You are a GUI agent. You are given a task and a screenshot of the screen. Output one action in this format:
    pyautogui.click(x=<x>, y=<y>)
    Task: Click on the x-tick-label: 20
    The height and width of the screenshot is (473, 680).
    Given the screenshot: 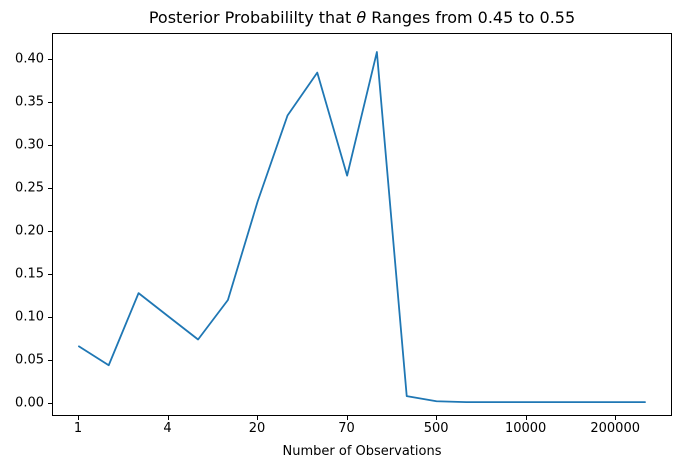 What is the action you would take?
    pyautogui.click(x=257, y=428)
    